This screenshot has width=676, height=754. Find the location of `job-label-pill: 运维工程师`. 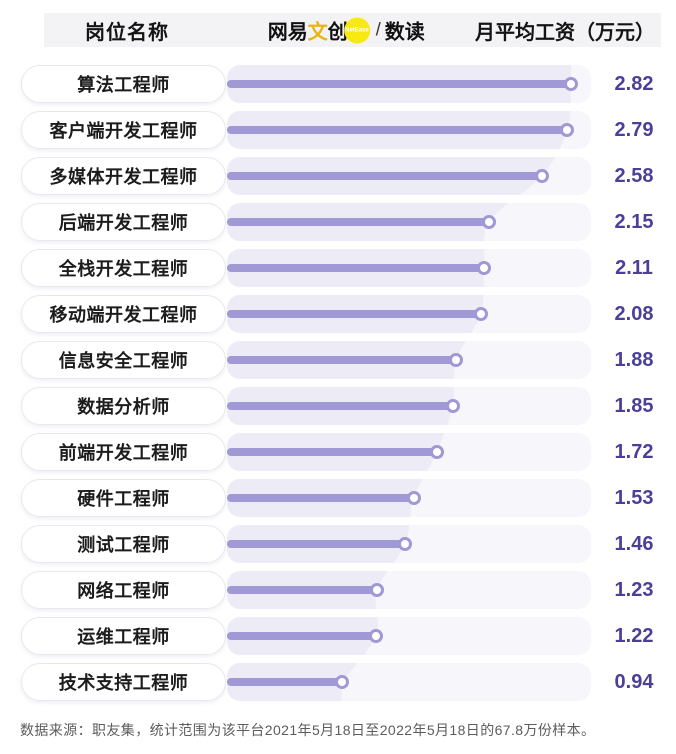

job-label-pill: 运维工程师 is located at coordinates (123, 636).